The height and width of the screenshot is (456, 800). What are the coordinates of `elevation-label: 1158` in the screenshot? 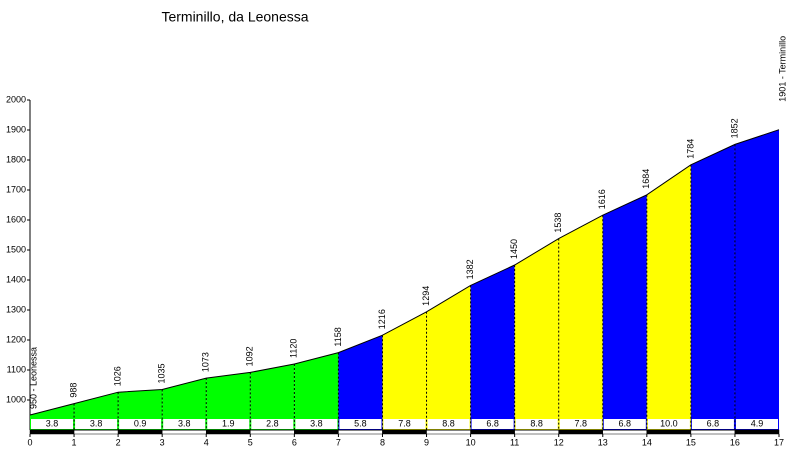 It's located at (338, 336).